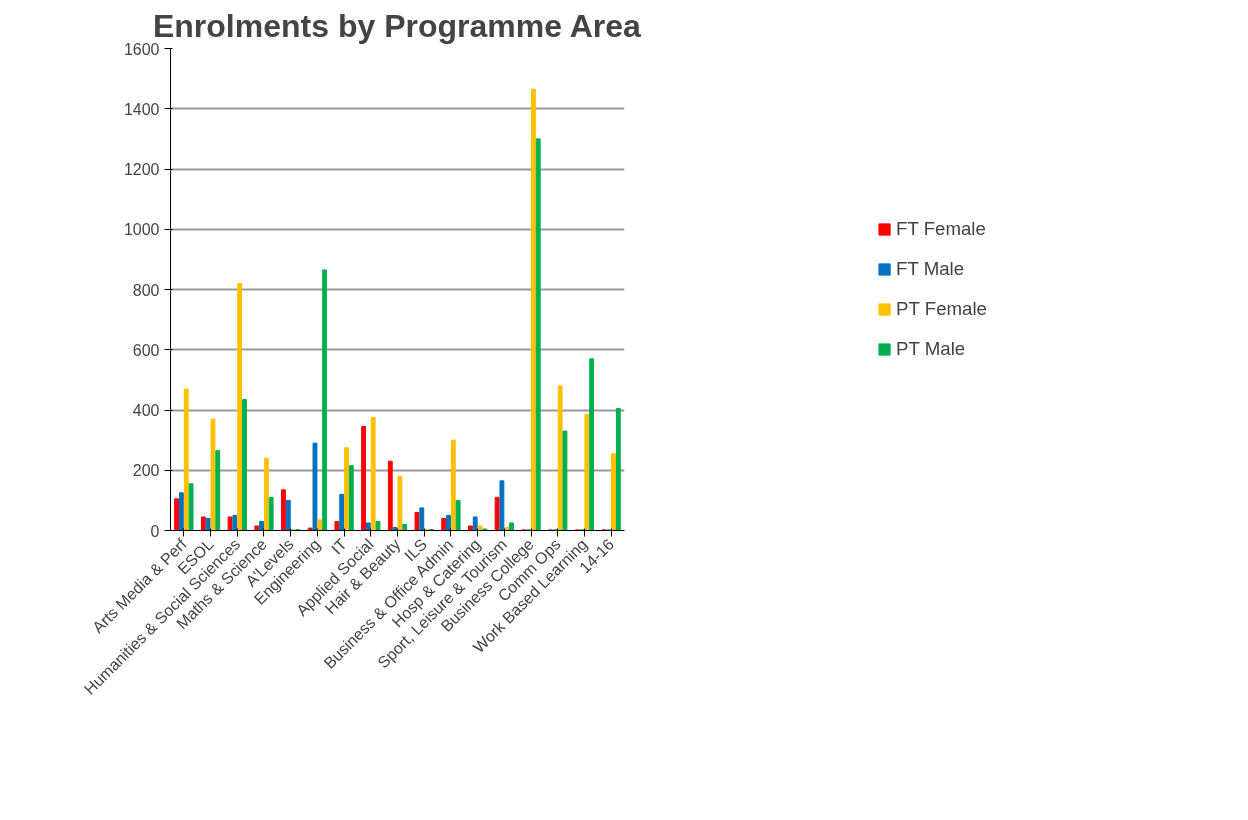 The image size is (1248, 820). What do you see at coordinates (141, 109) in the screenshot?
I see `y-tick-label: 1400` at bounding box center [141, 109].